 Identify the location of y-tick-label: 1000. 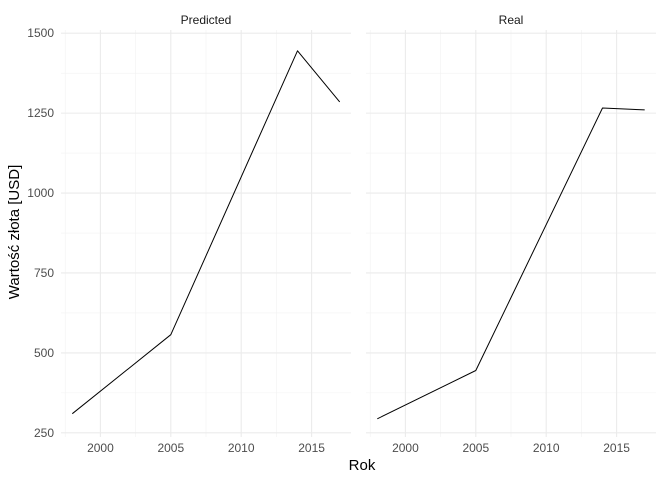
(40, 193).